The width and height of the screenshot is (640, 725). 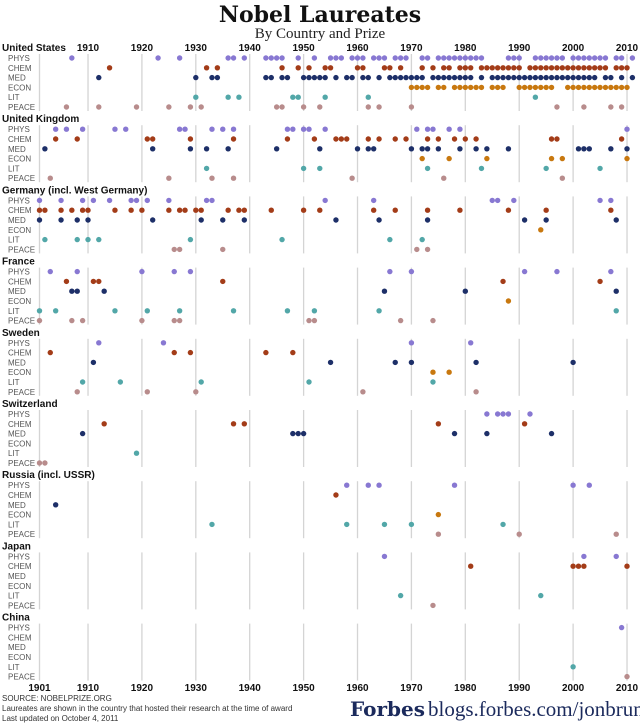 I want to click on country-header: Japan, so click(x=16, y=546).